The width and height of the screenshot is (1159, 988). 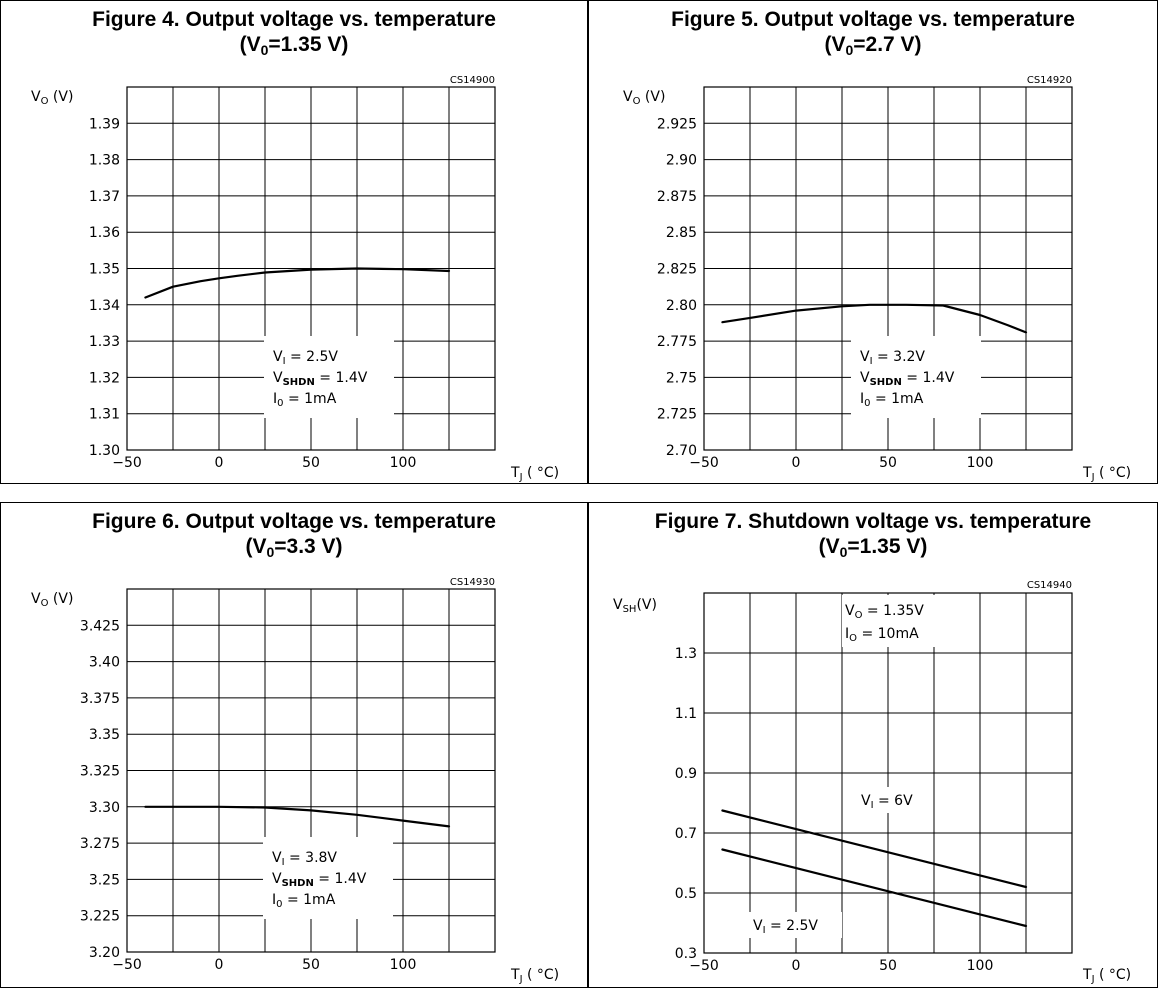 I want to click on figure-4-code: CS14900, so click(x=472, y=80).